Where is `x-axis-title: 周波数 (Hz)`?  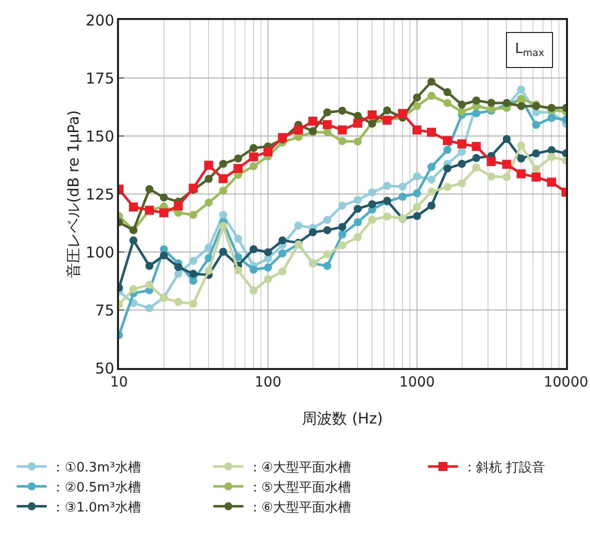 x-axis-title: 周波数 (Hz) is located at coordinates (342, 419).